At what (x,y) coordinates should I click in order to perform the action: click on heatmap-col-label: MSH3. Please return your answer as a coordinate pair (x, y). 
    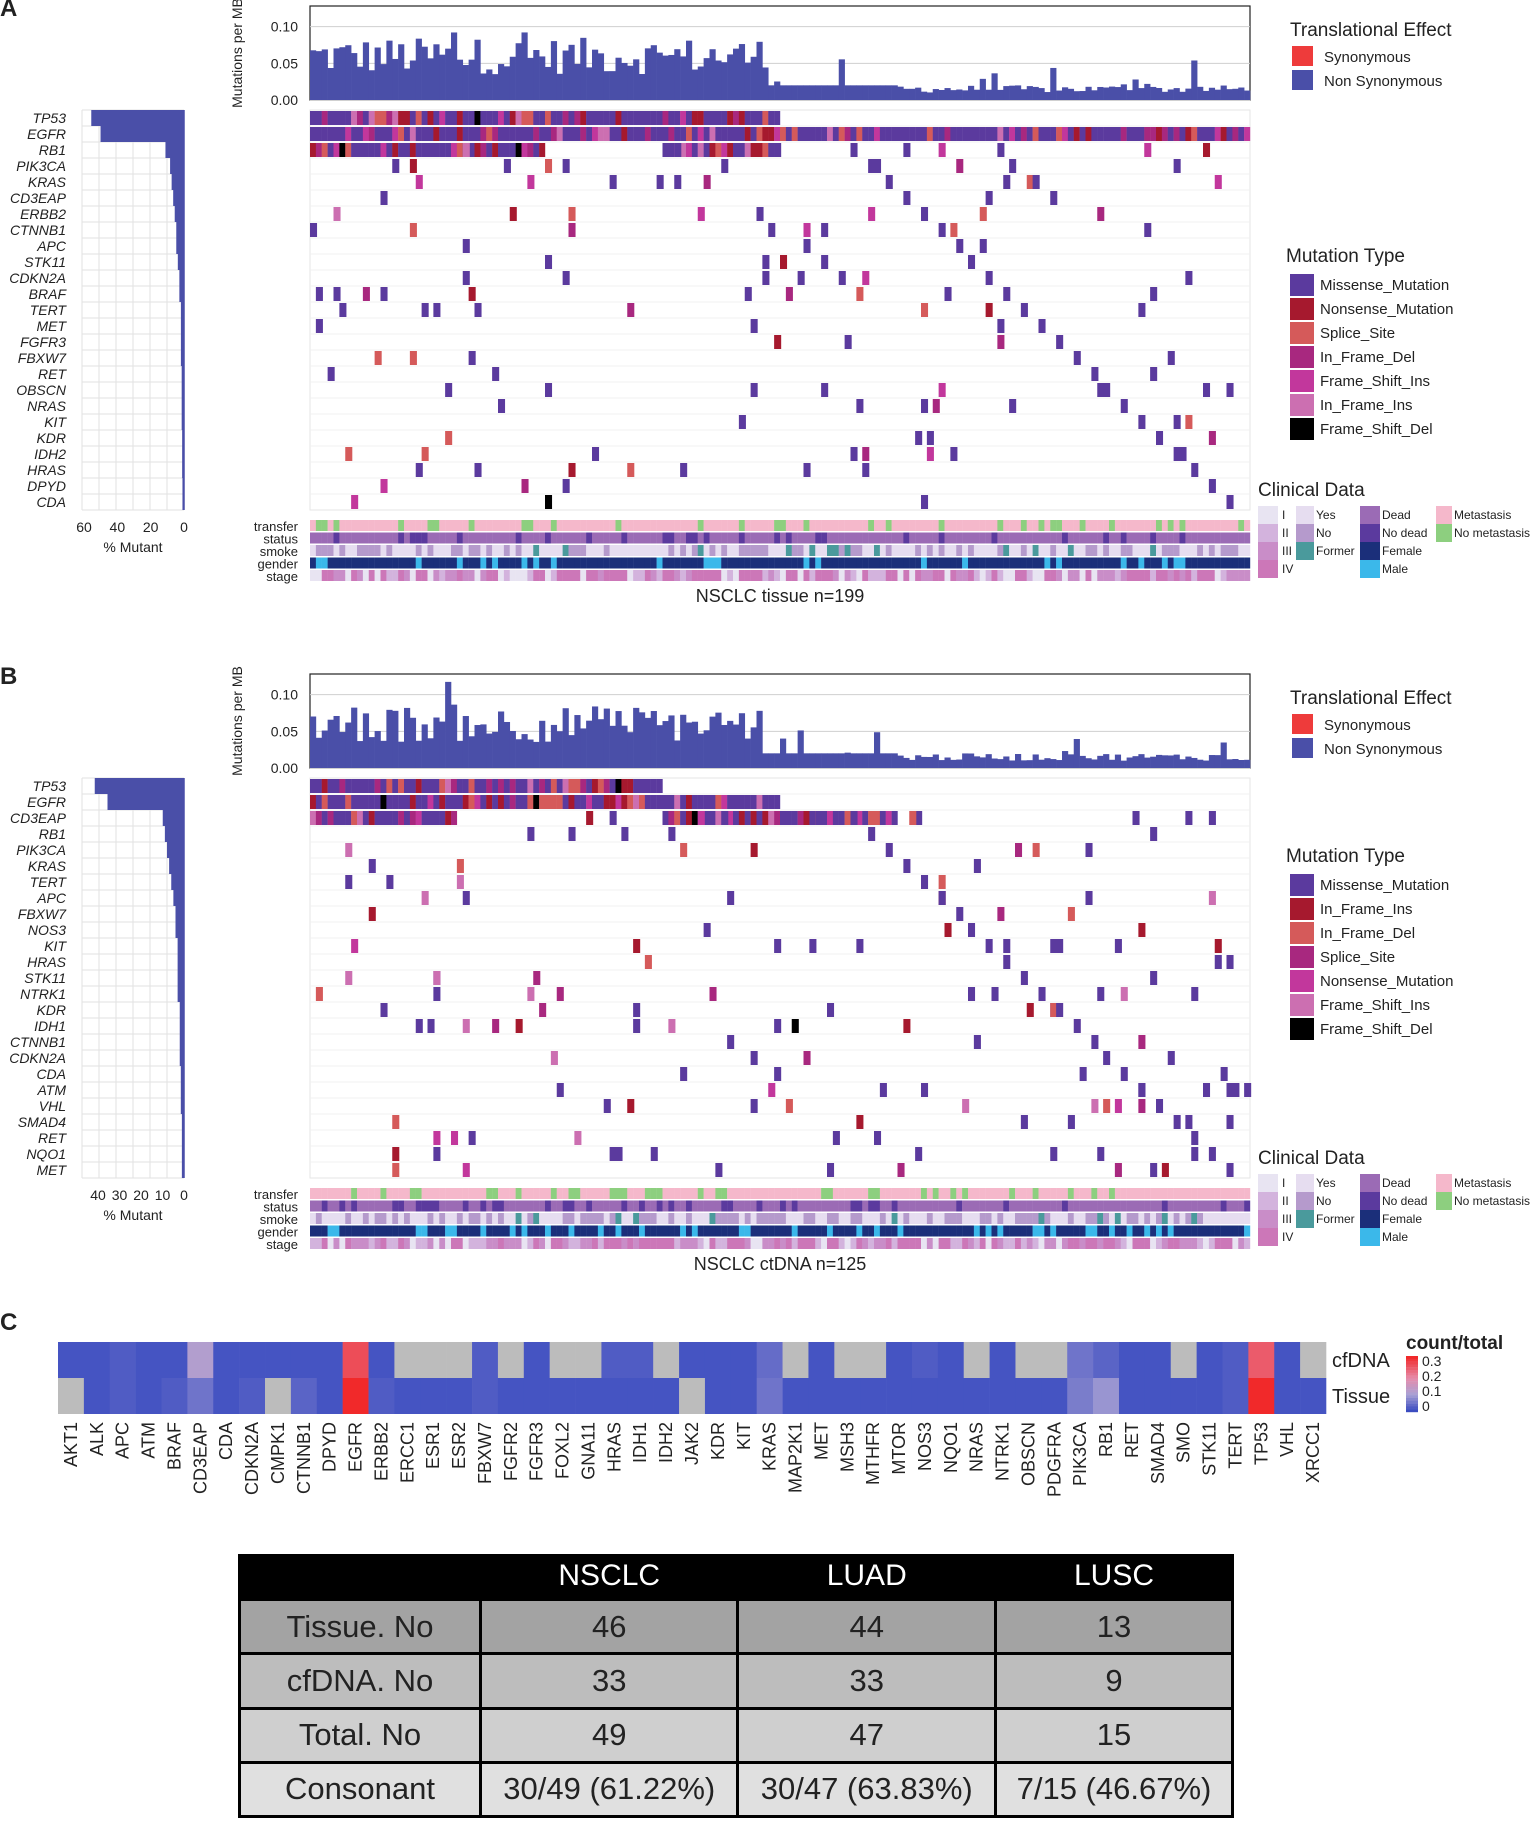
    Looking at the image, I should click on (847, 1447).